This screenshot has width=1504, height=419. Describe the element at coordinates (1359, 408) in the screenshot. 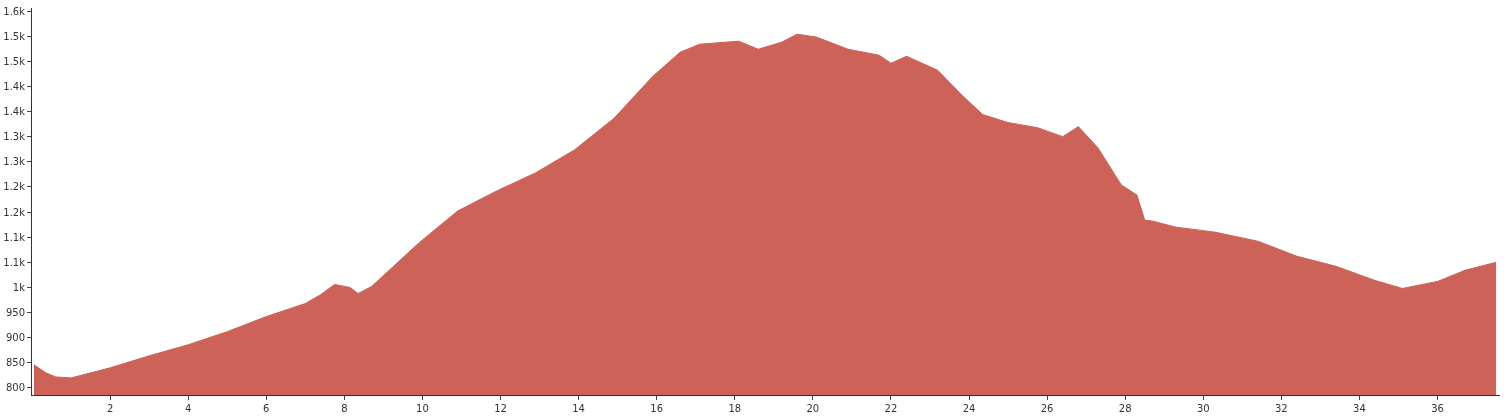

I see `x-tick-label: 34` at that location.